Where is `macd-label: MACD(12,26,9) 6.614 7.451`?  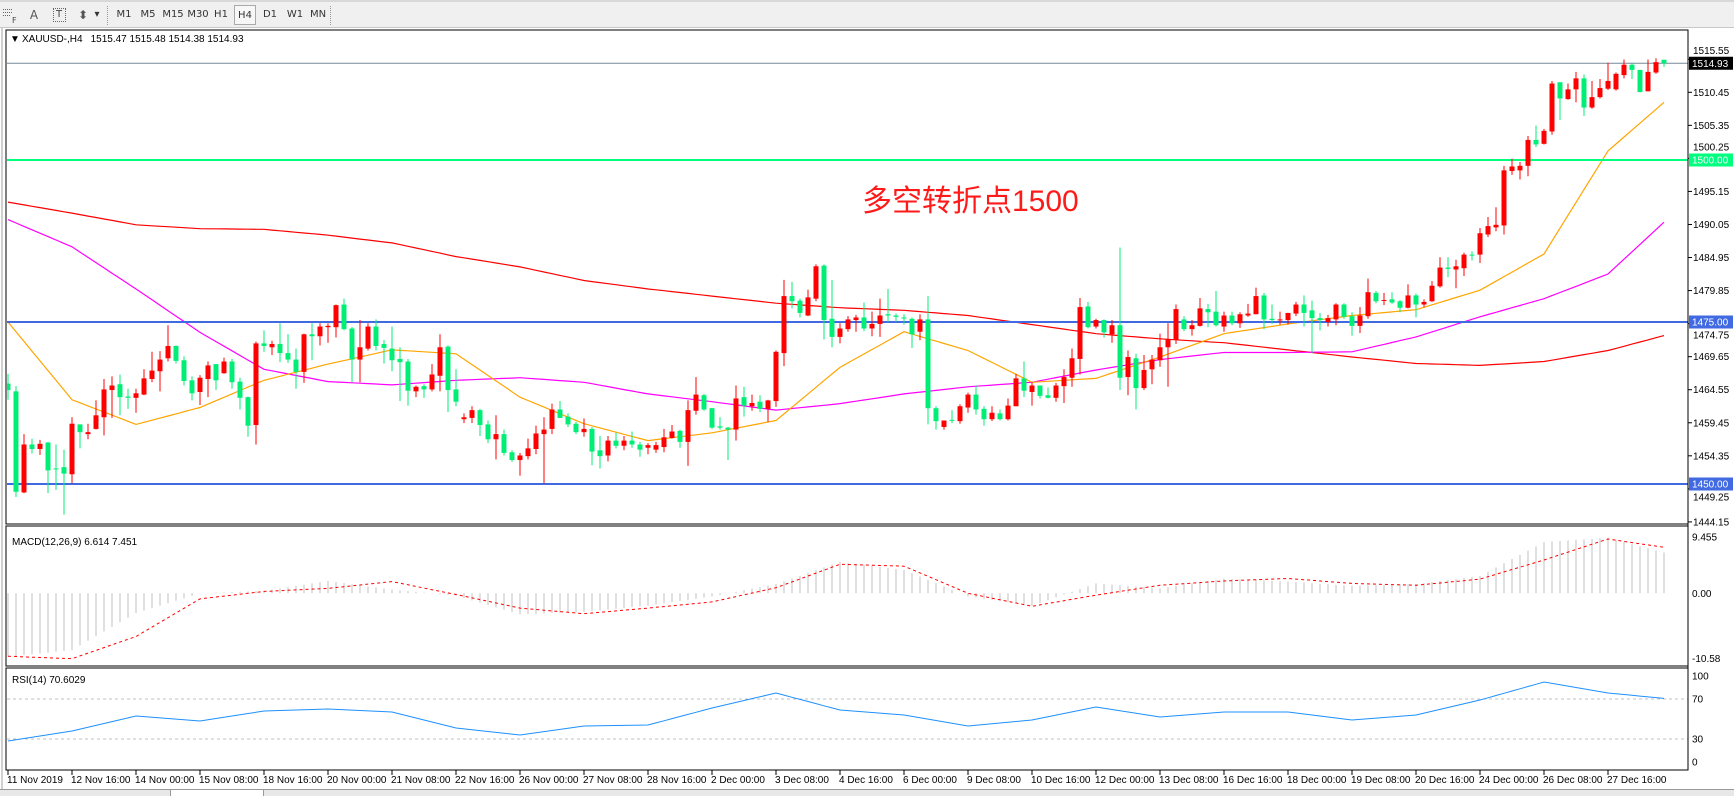
macd-label: MACD(12,26,9) 6.614 7.451 is located at coordinates (75, 542).